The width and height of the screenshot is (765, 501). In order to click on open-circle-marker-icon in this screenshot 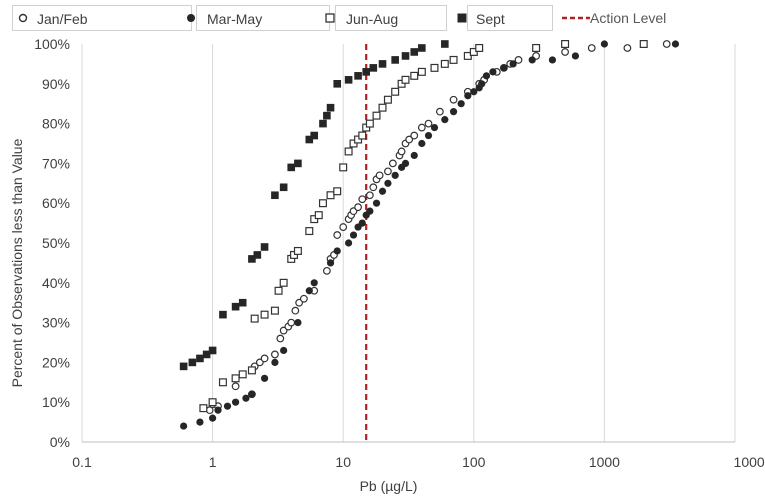, I will do `click(23, 18)`.